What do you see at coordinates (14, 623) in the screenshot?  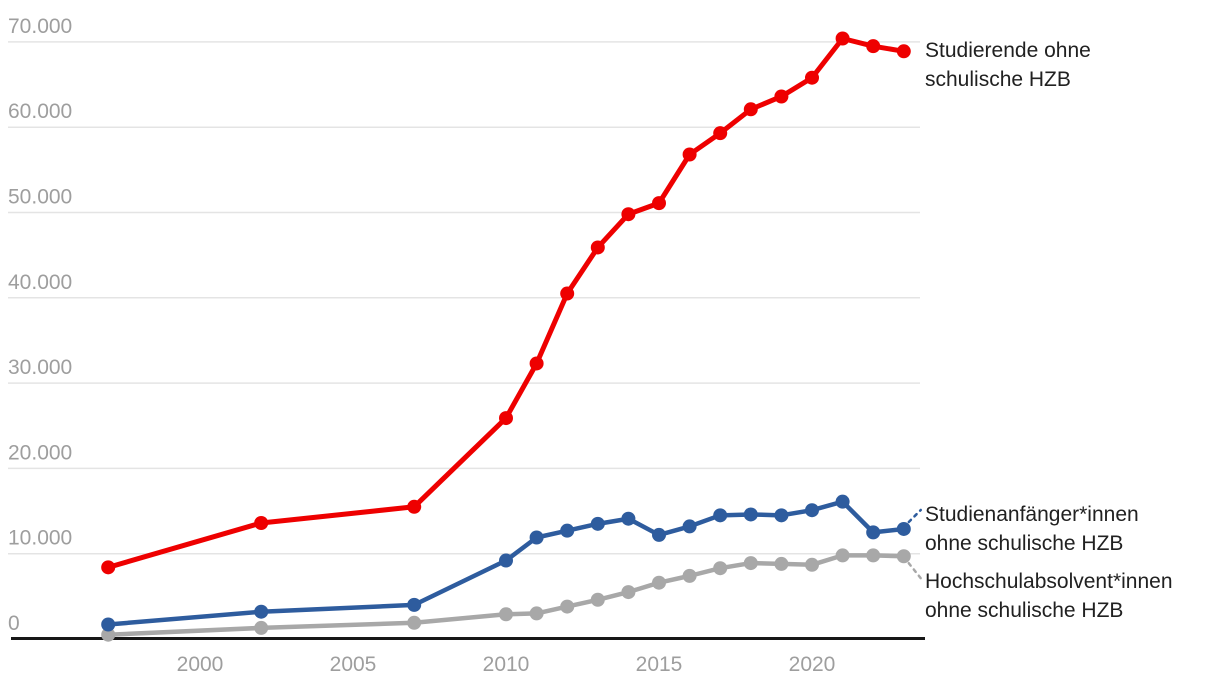 I see `y-tick-label: 0` at bounding box center [14, 623].